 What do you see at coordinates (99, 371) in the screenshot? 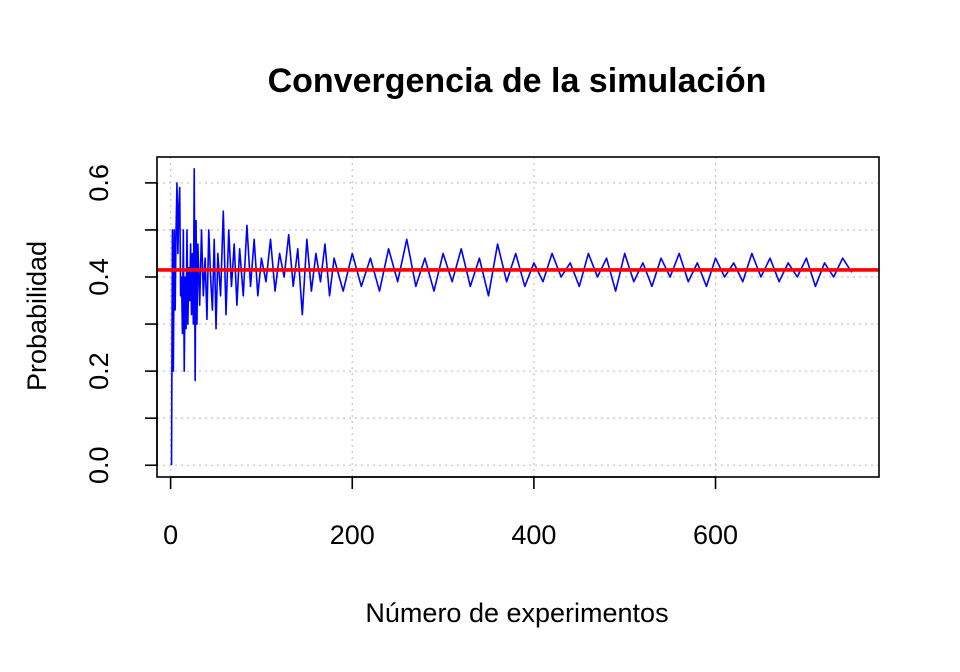
I see `y-tick-label: 0.2` at bounding box center [99, 371].